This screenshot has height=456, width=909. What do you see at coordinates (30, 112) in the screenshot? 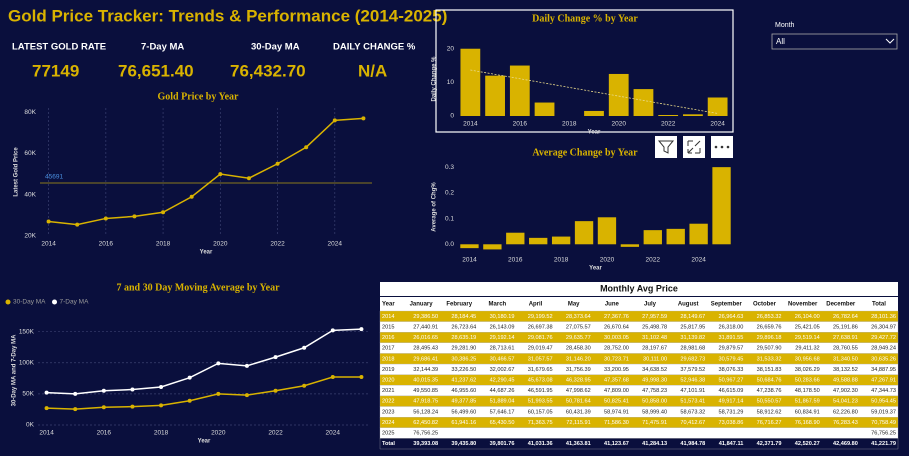
I see `y-tick-label: 80K` at bounding box center [30, 112].